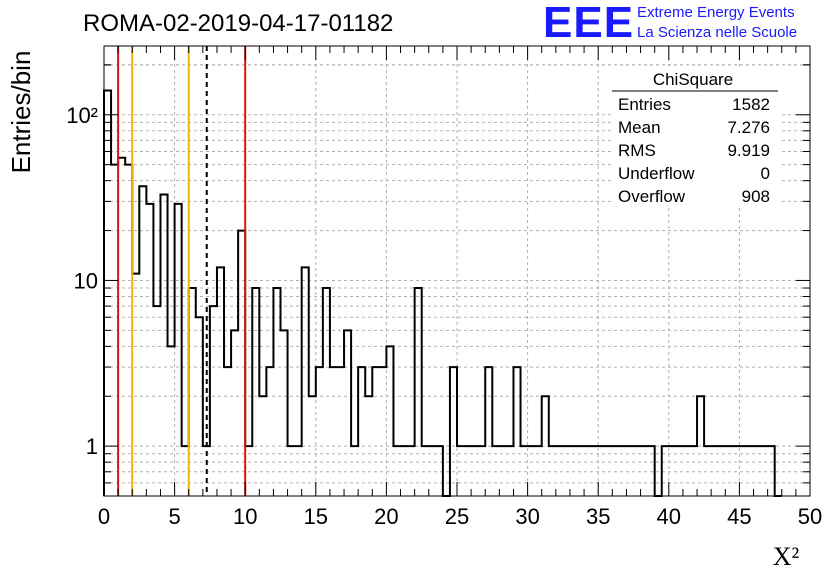 This screenshot has width=836, height=572. What do you see at coordinates (589, 23) in the screenshot?
I see `eee-logo: EEE` at bounding box center [589, 23].